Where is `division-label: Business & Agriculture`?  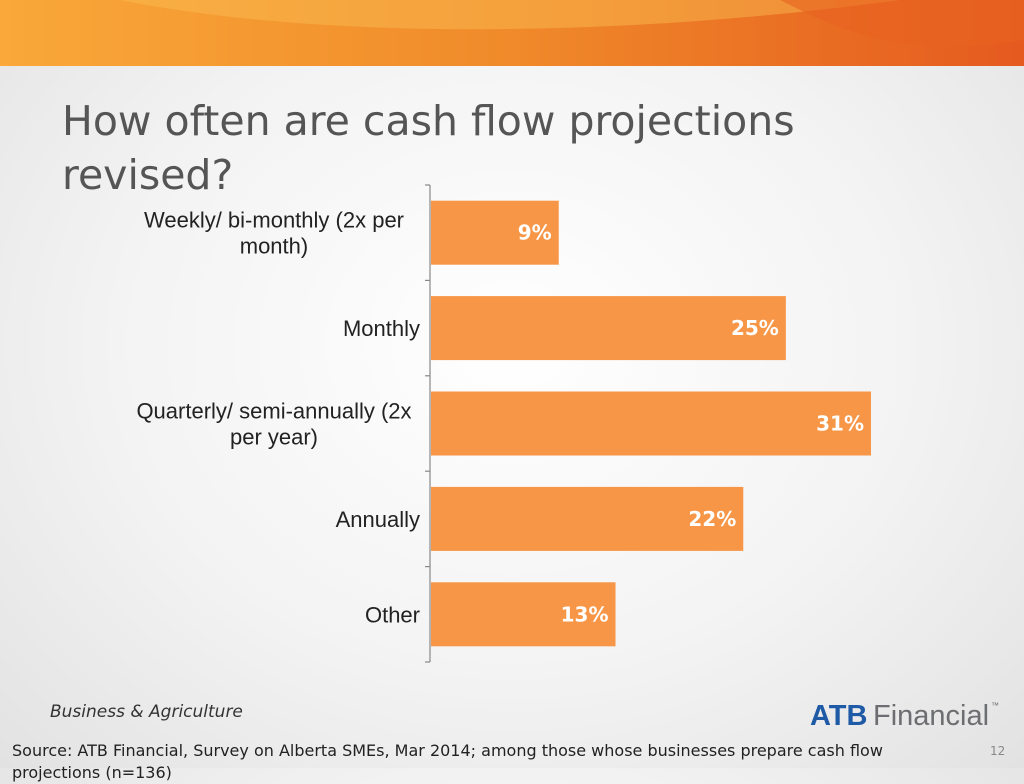
division-label: Business & Agriculture is located at coordinates (146, 712).